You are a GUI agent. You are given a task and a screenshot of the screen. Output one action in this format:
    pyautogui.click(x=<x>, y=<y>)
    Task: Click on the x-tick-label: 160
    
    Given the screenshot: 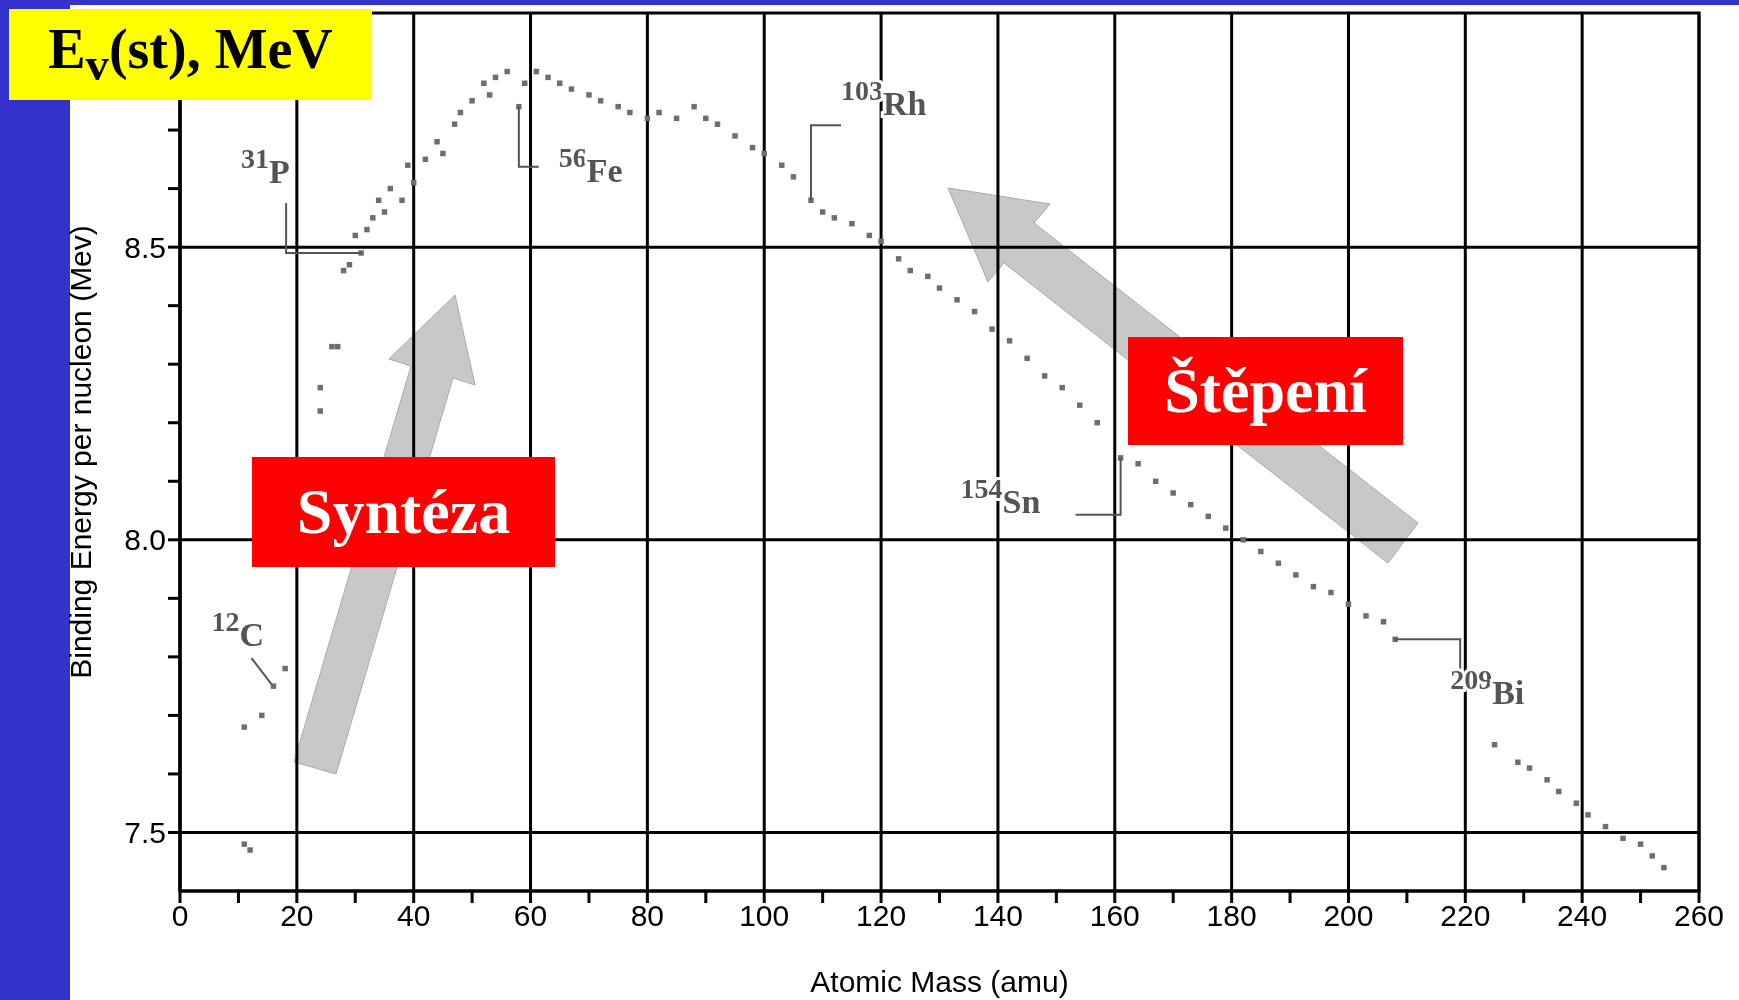 What is the action you would take?
    pyautogui.click(x=1114, y=916)
    